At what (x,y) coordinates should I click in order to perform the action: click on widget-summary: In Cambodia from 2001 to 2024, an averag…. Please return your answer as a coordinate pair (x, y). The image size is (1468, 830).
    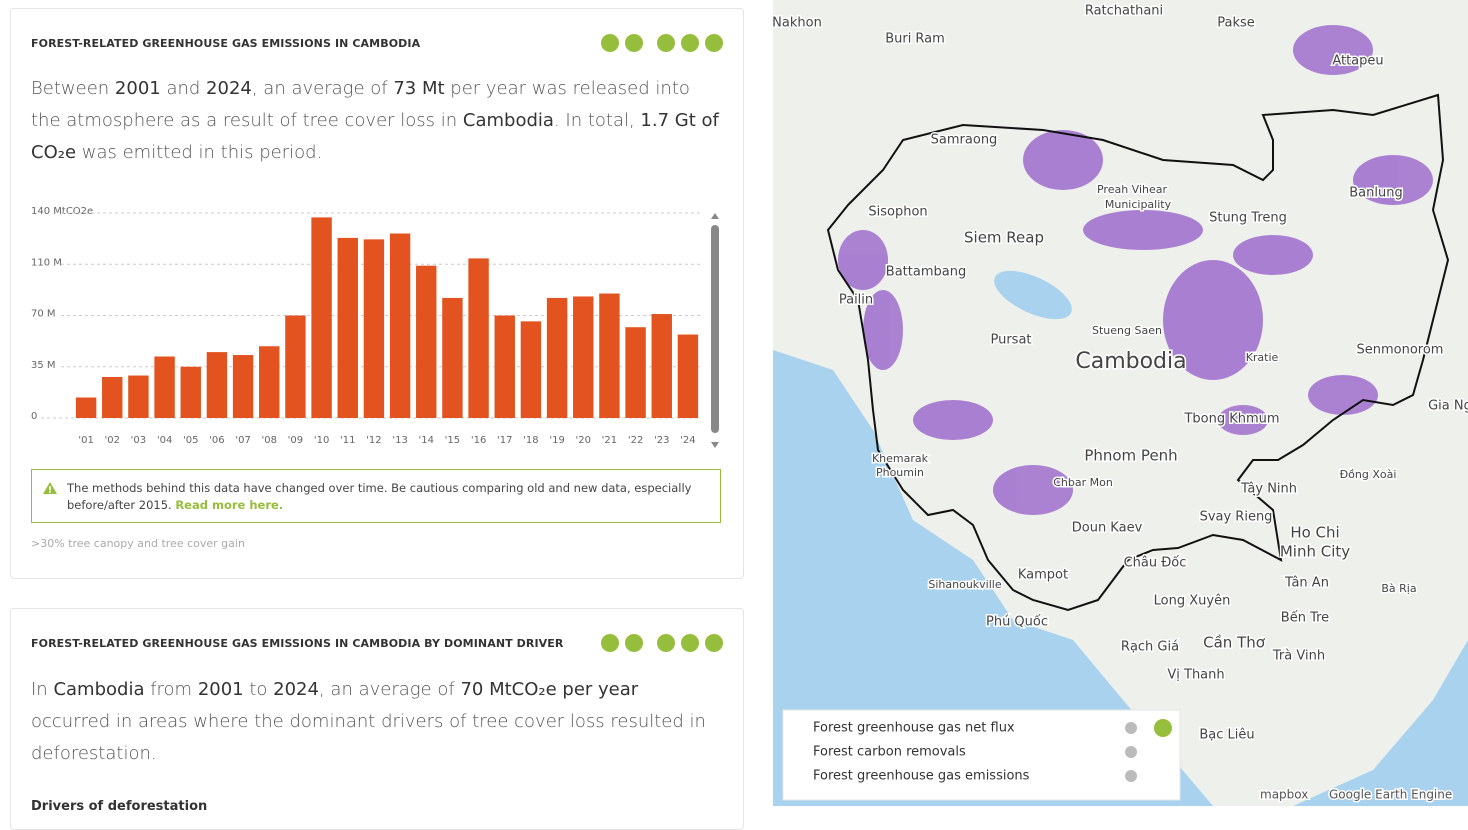
    Looking at the image, I should click on (376, 722).